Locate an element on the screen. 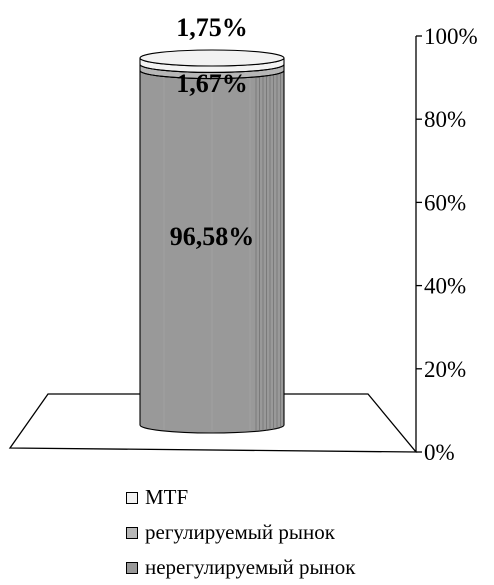 This screenshot has height=585, width=494. data-label: 1,75% is located at coordinates (212, 27).